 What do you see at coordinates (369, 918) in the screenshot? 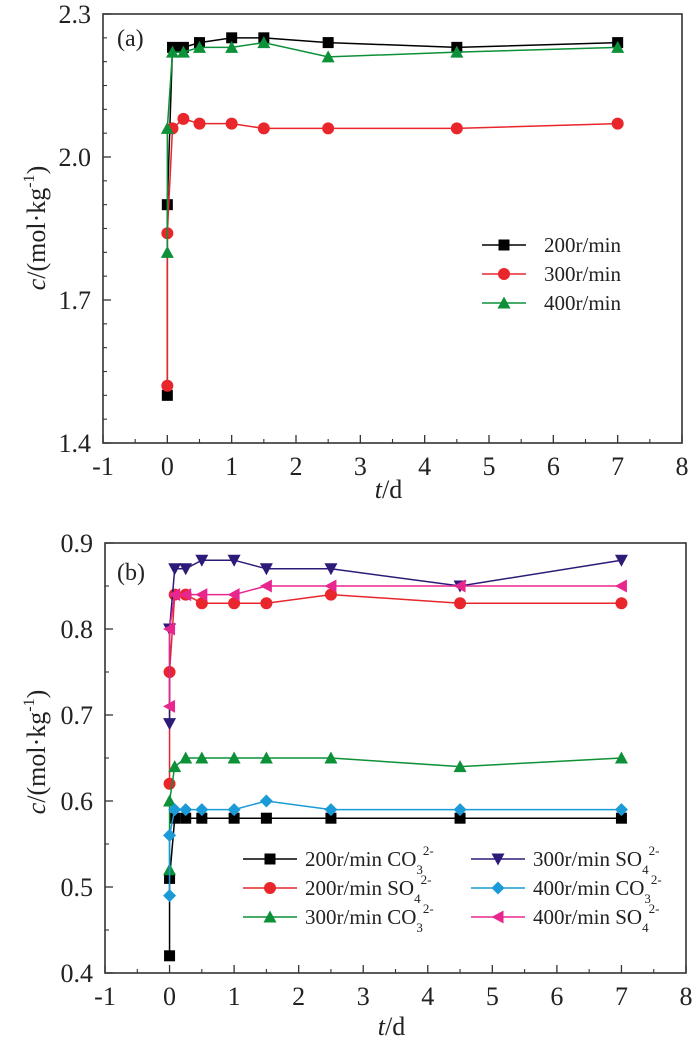
I see `legend-label: 300r/min CO32-` at bounding box center [369, 918].